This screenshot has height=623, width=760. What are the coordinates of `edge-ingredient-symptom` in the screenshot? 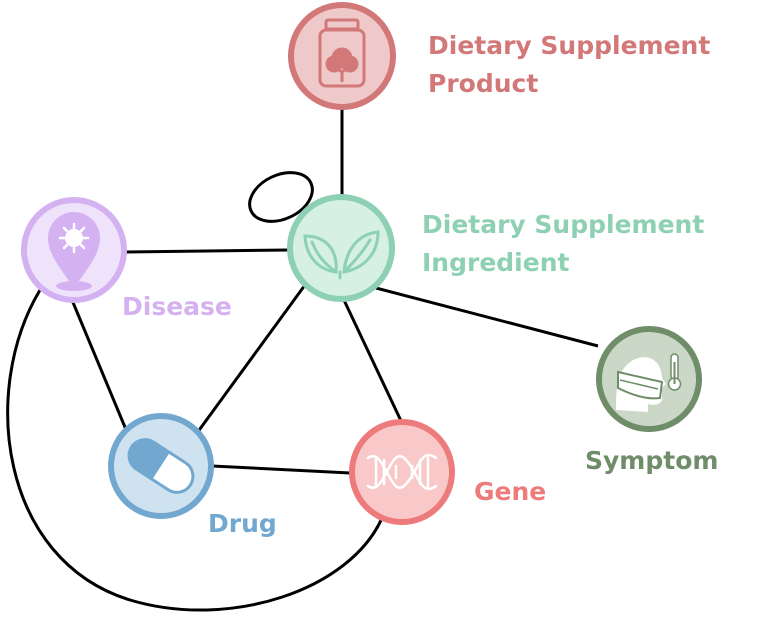 It's located at (487, 317).